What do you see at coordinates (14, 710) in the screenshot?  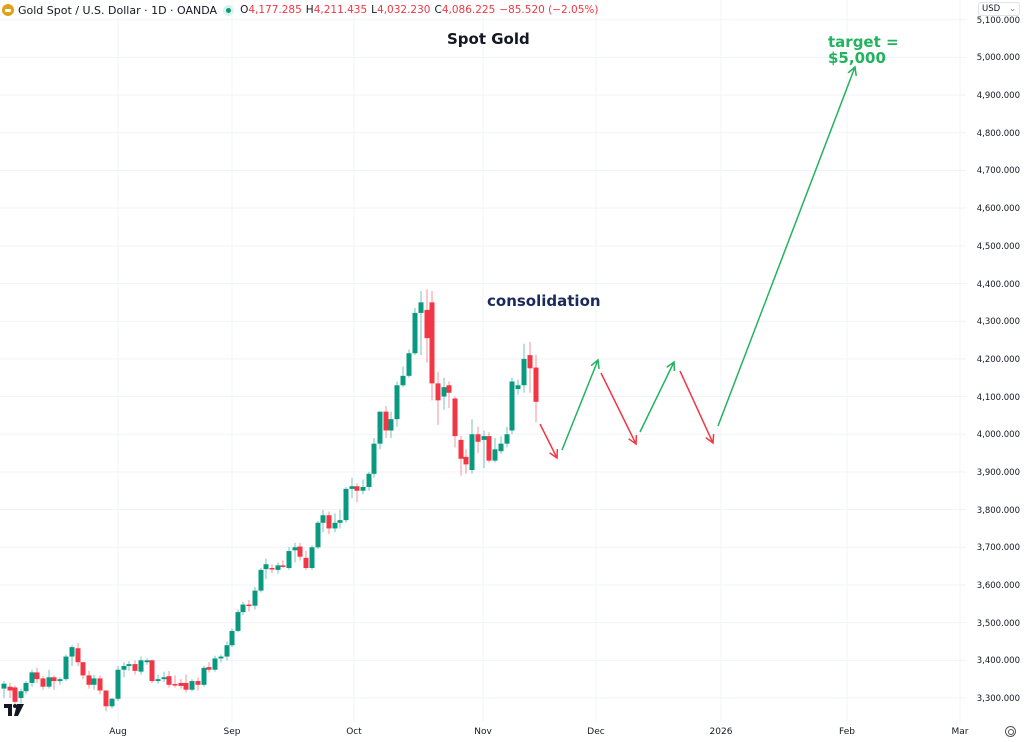 I see `tradingview-logo-icon` at bounding box center [14, 710].